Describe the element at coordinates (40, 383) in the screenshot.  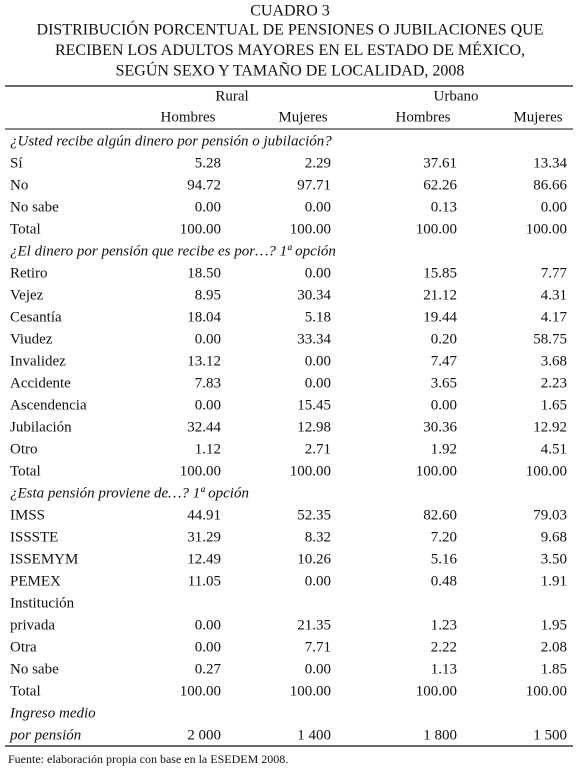
I see `row-label: Accidente` at that location.